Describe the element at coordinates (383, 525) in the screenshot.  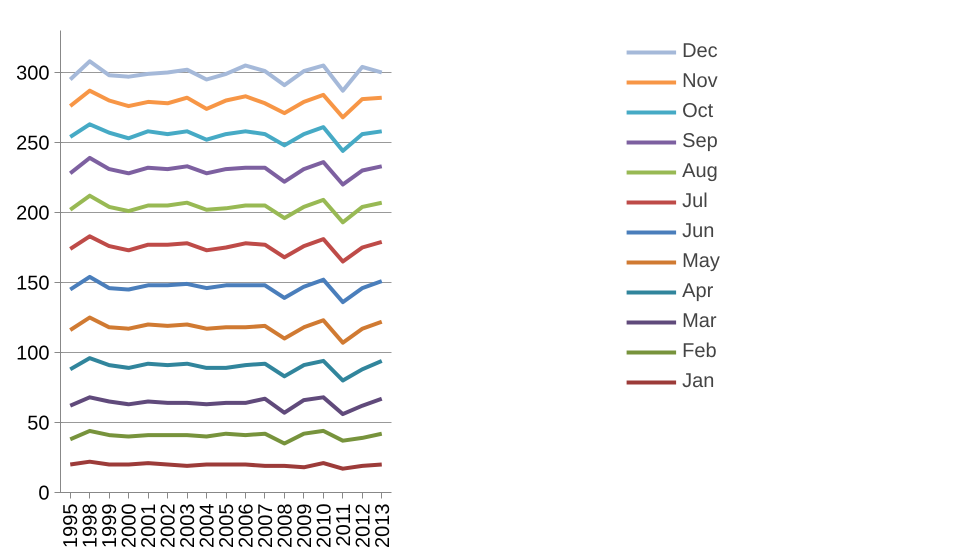
I see `x-tick-label: 2013` at that location.